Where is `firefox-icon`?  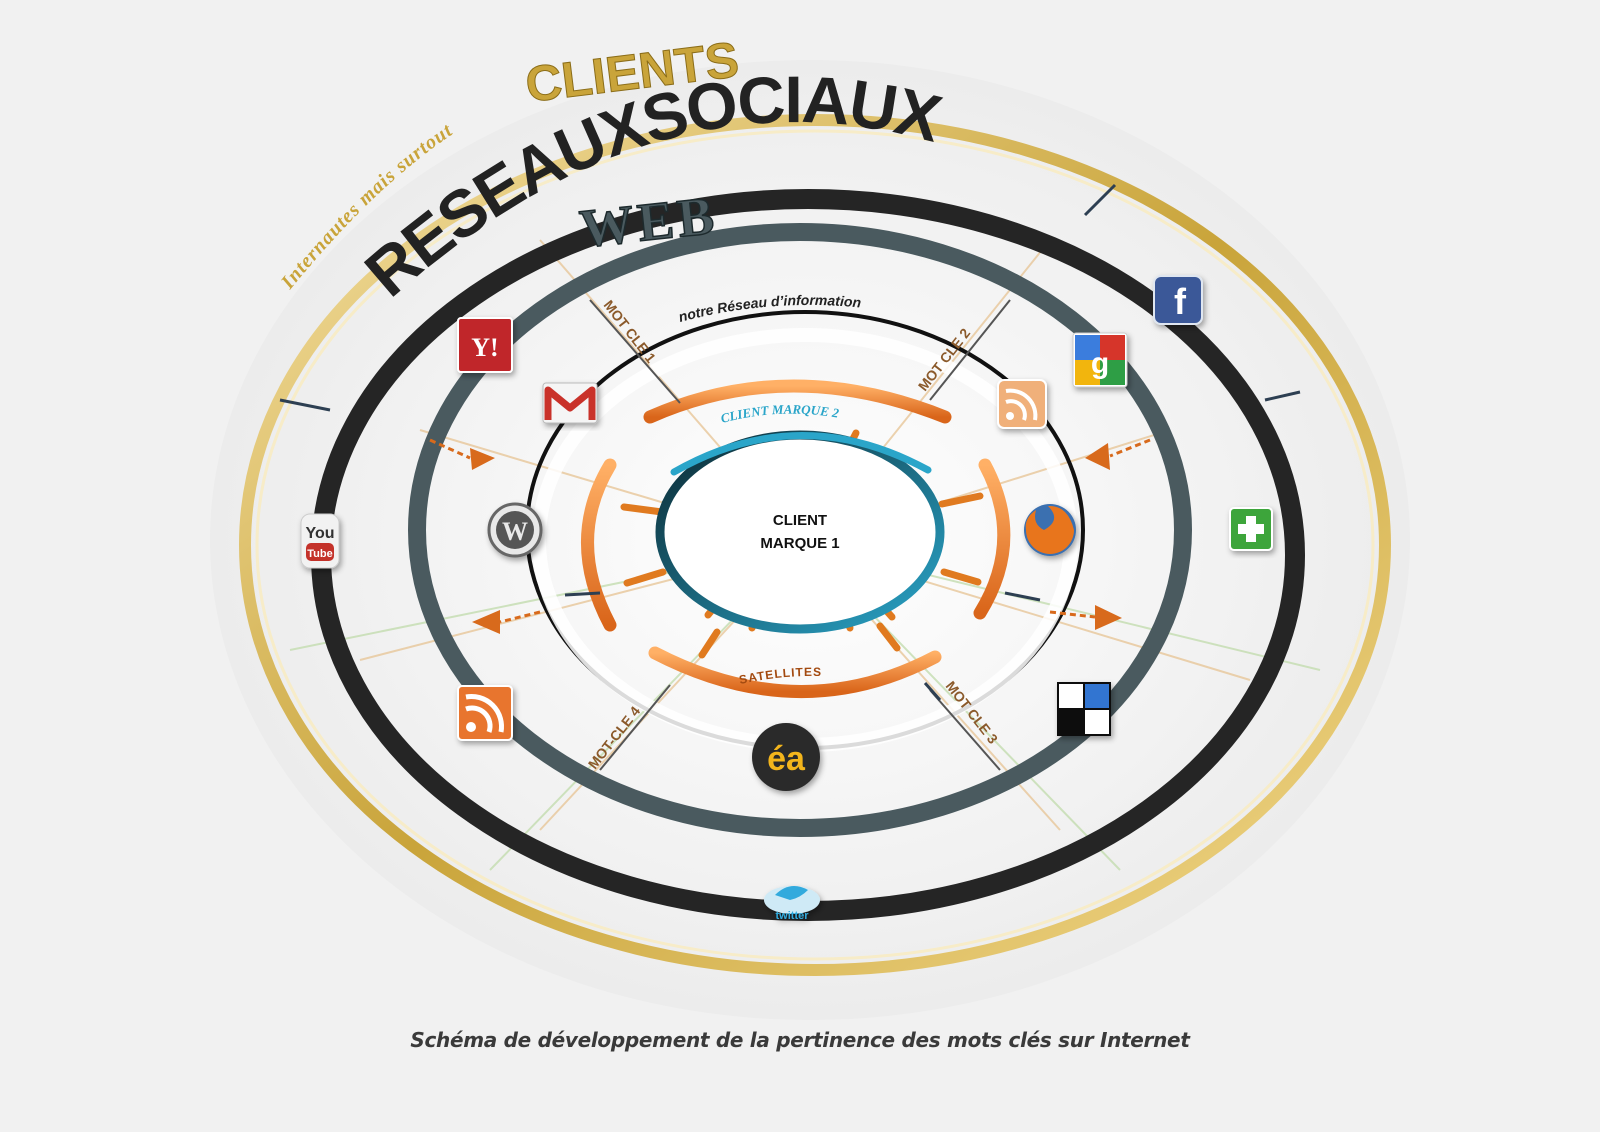 firefox-icon is located at coordinates (1050, 530).